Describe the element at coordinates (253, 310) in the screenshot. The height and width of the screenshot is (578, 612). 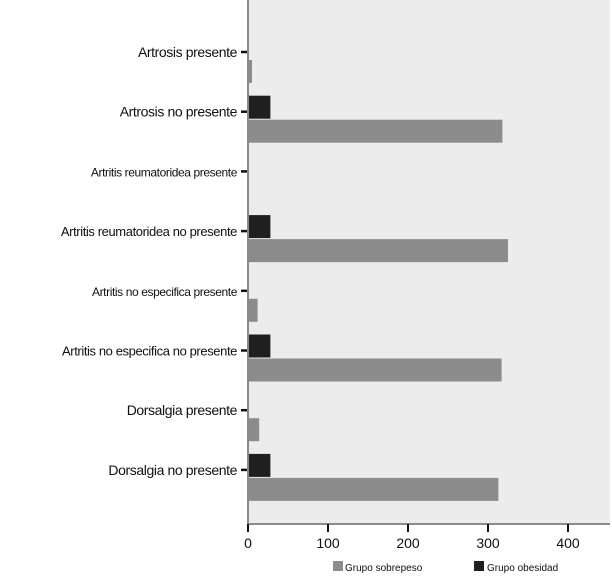
I see `bar-sobrepeso-artritis-no-especifica-presente` at that location.